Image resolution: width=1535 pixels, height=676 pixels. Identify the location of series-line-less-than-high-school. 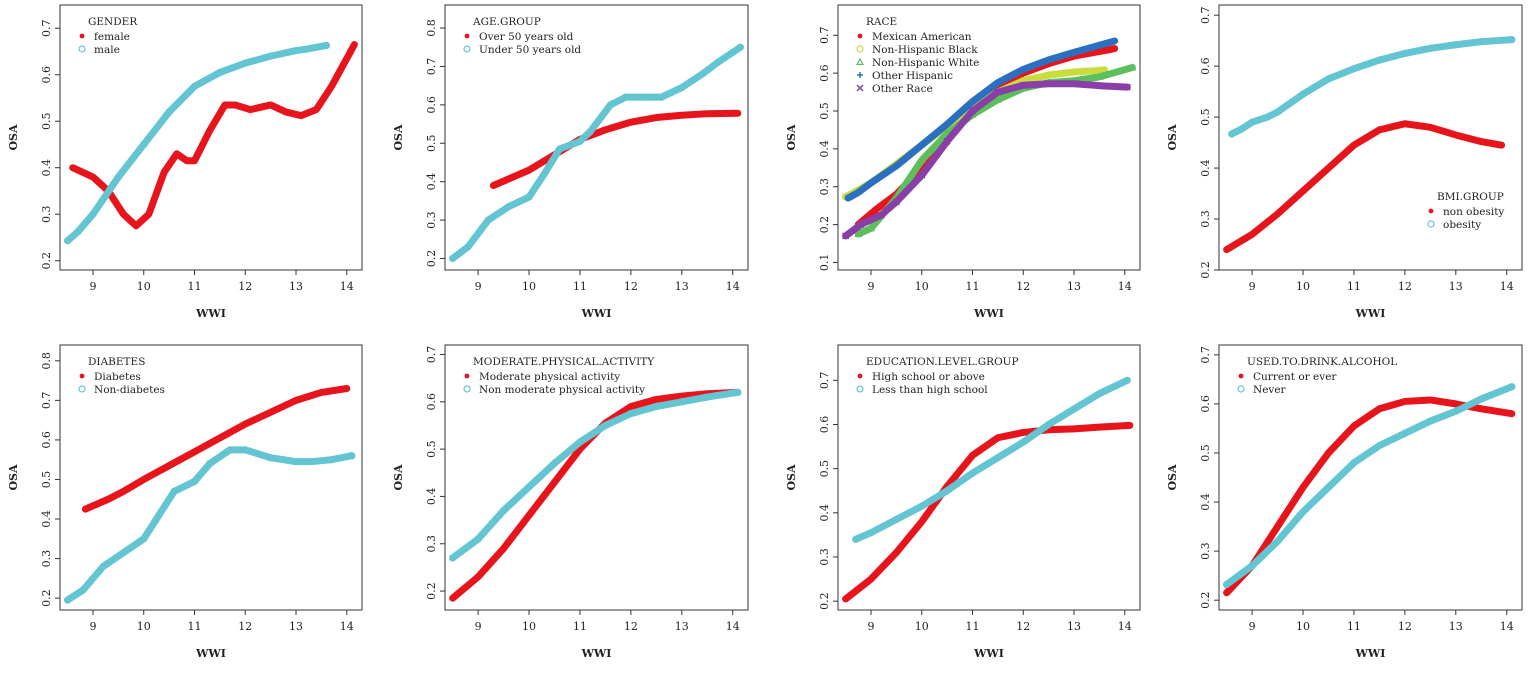
(991, 459).